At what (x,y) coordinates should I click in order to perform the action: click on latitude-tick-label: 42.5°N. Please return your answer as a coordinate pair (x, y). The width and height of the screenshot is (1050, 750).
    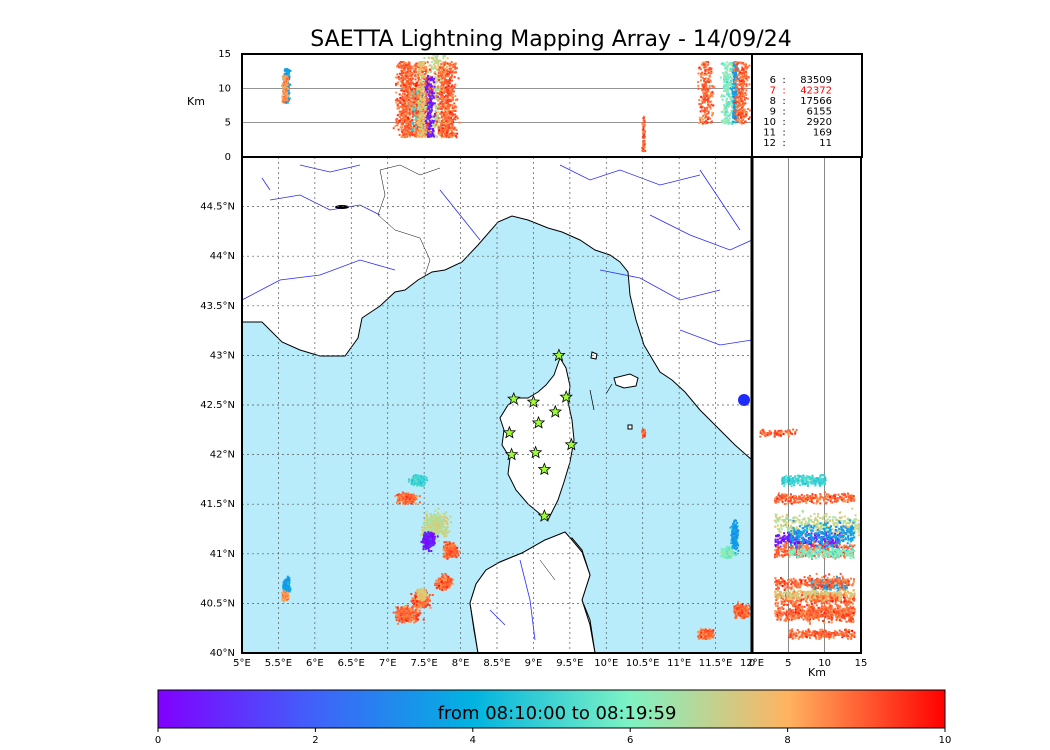
    Looking at the image, I should click on (217, 405).